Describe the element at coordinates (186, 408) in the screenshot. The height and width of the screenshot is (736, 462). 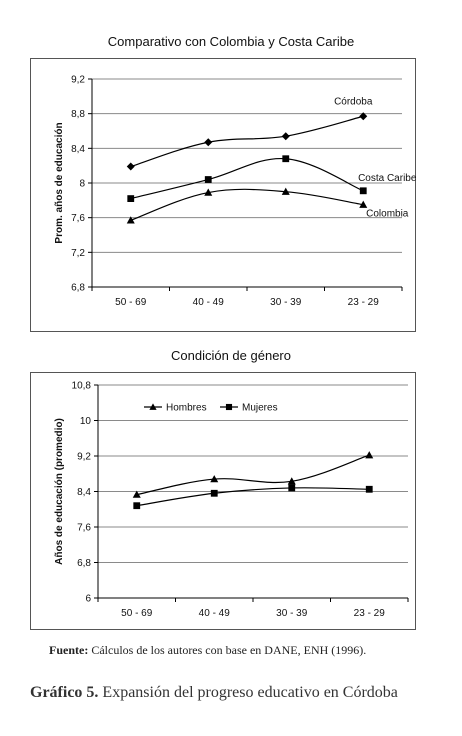
I see `legend-entry: Hombres` at that location.